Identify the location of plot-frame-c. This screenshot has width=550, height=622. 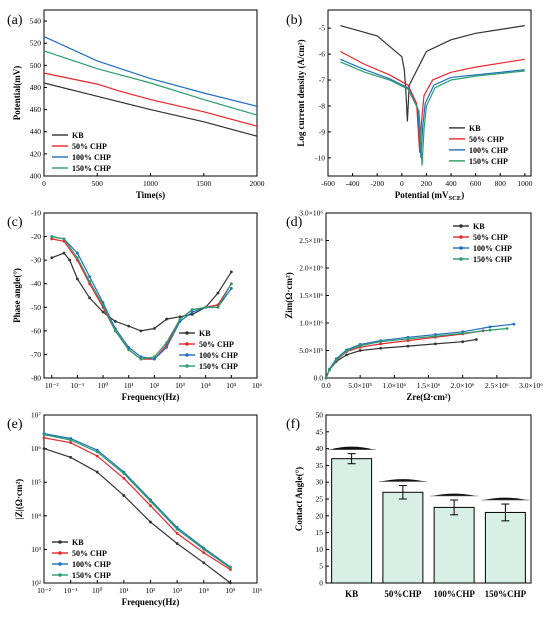
(150, 295).